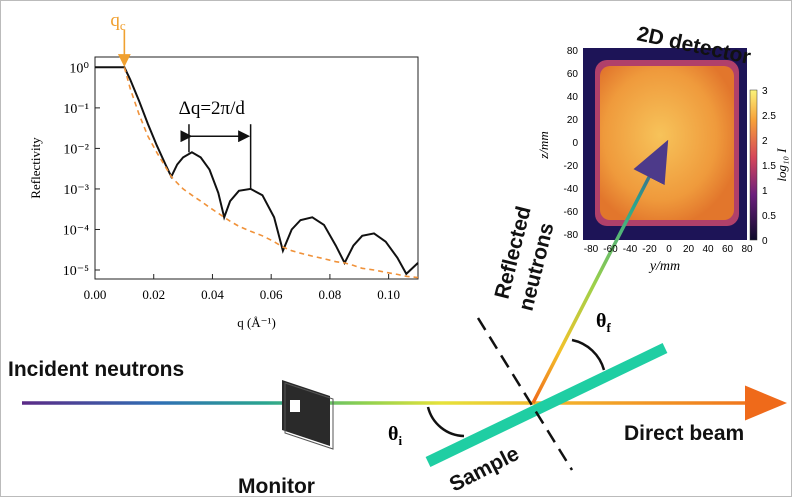 This screenshot has width=792, height=497. I want to click on theta-sub: i, so click(400, 440).